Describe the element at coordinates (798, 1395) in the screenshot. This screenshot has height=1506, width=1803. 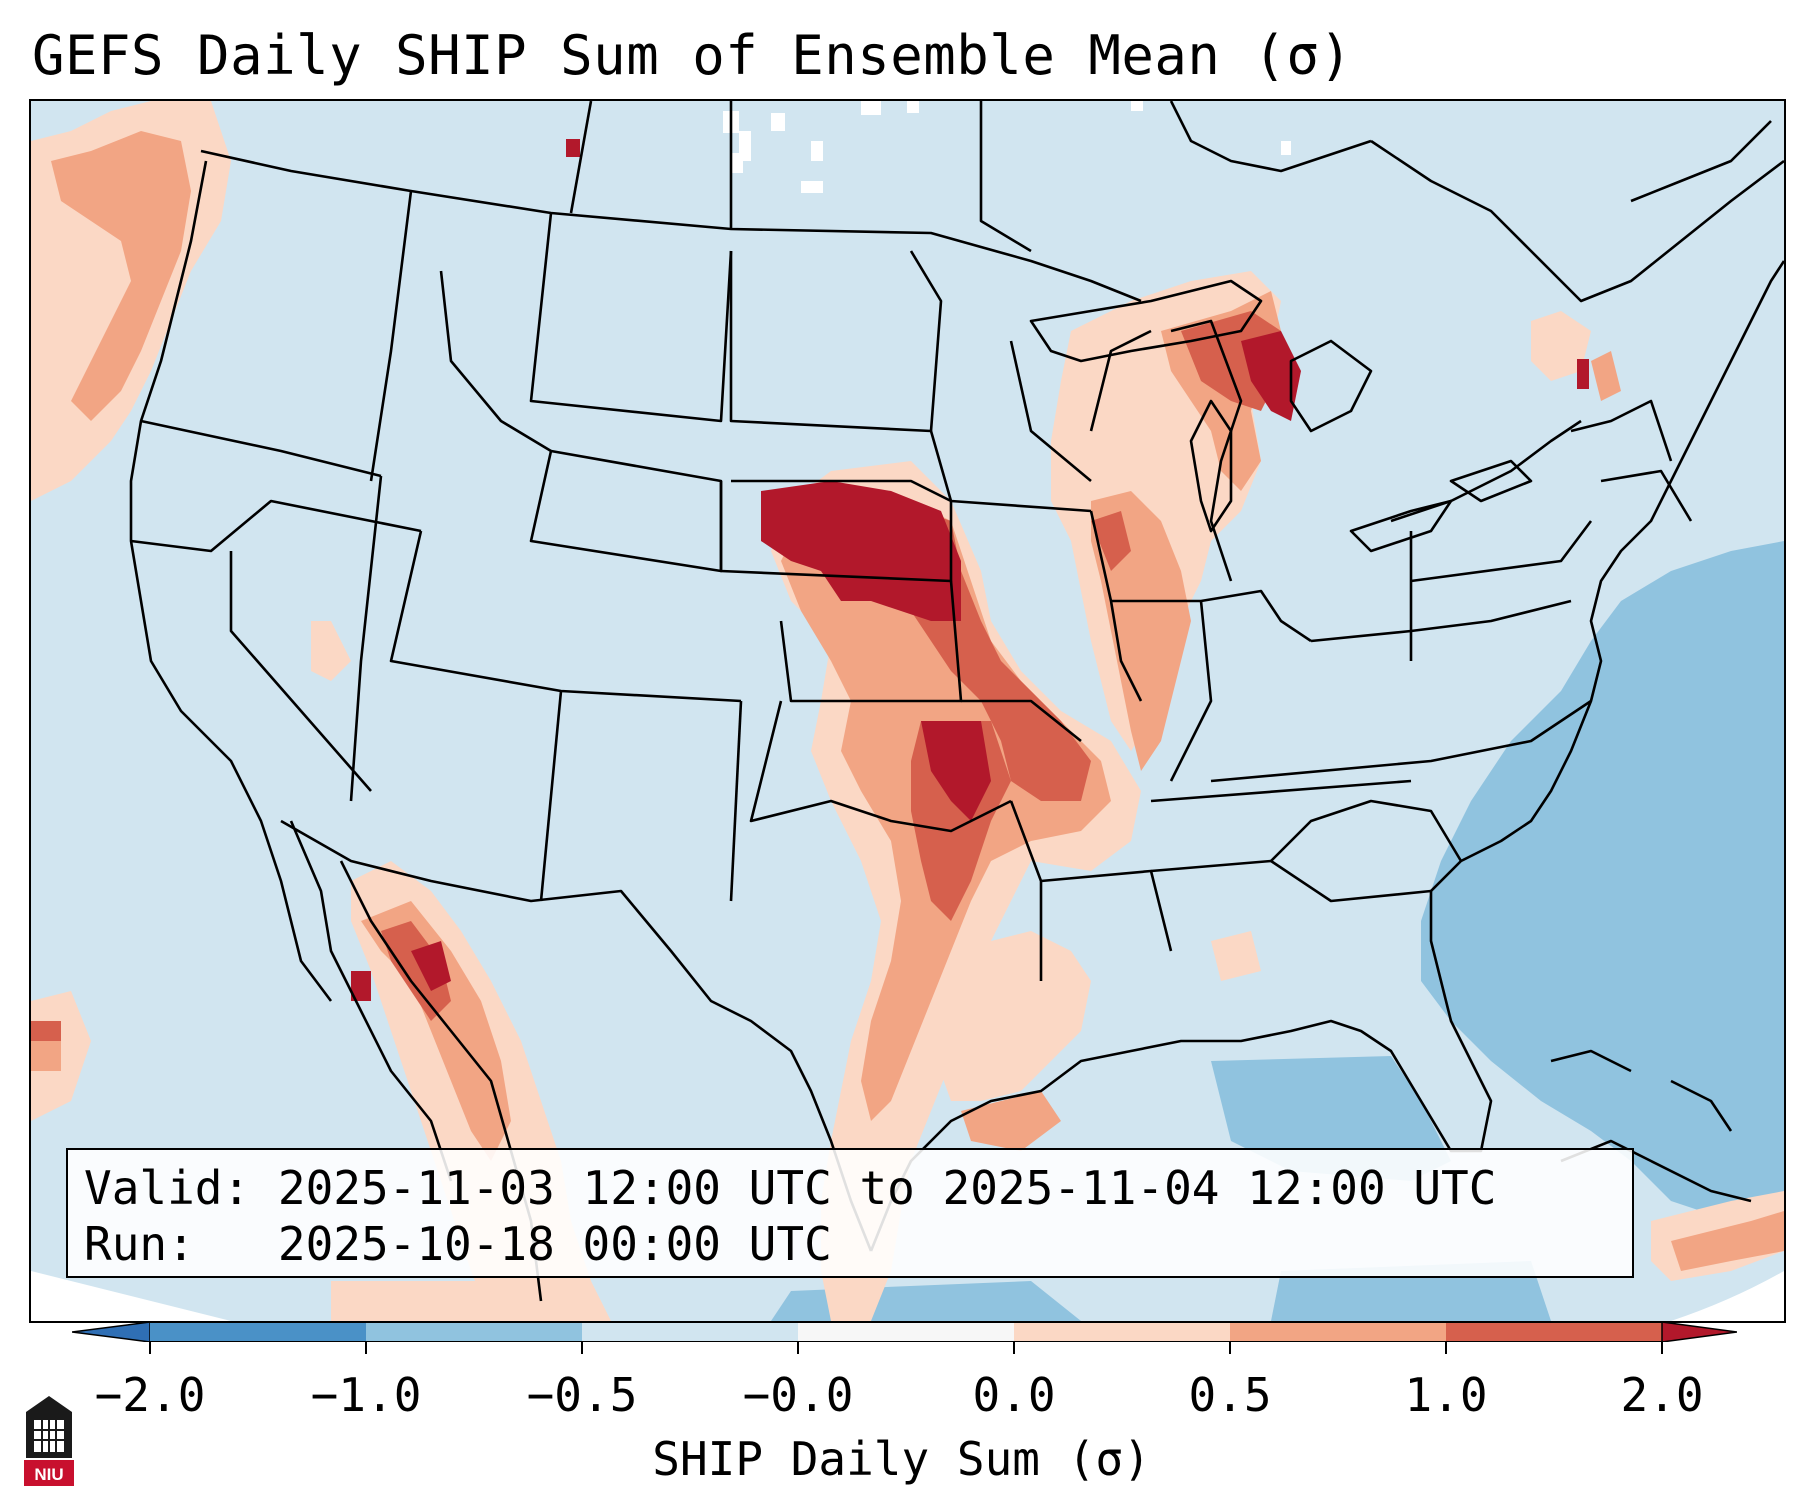
I see `colorbar-tick-label: −0.0` at that location.